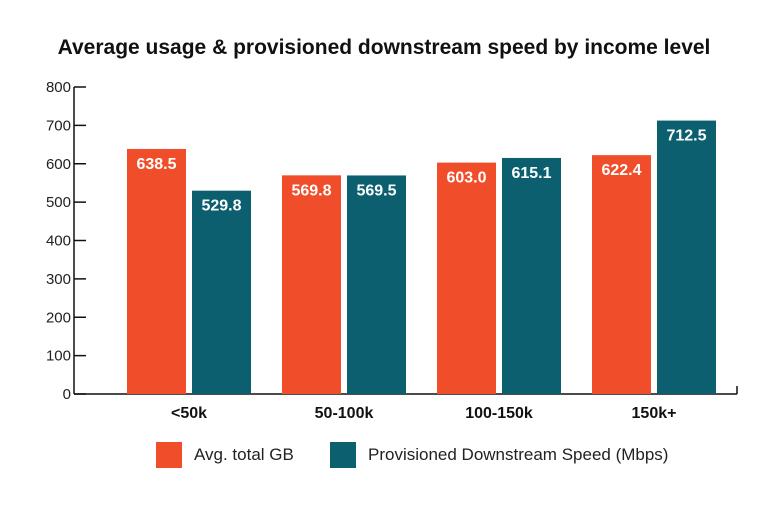 The width and height of the screenshot is (768, 512). Describe the element at coordinates (466, 178) in the screenshot. I see `data-label-avg-total-gb-100-150k: 603.0` at that location.